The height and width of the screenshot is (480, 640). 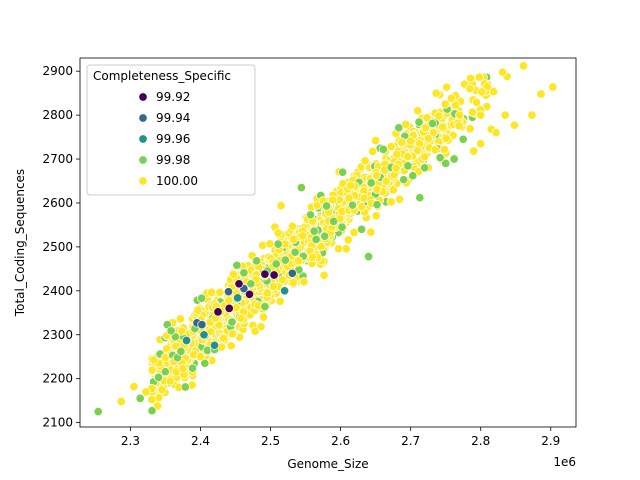 I want to click on scatter-point-99.96, so click(x=214, y=345).